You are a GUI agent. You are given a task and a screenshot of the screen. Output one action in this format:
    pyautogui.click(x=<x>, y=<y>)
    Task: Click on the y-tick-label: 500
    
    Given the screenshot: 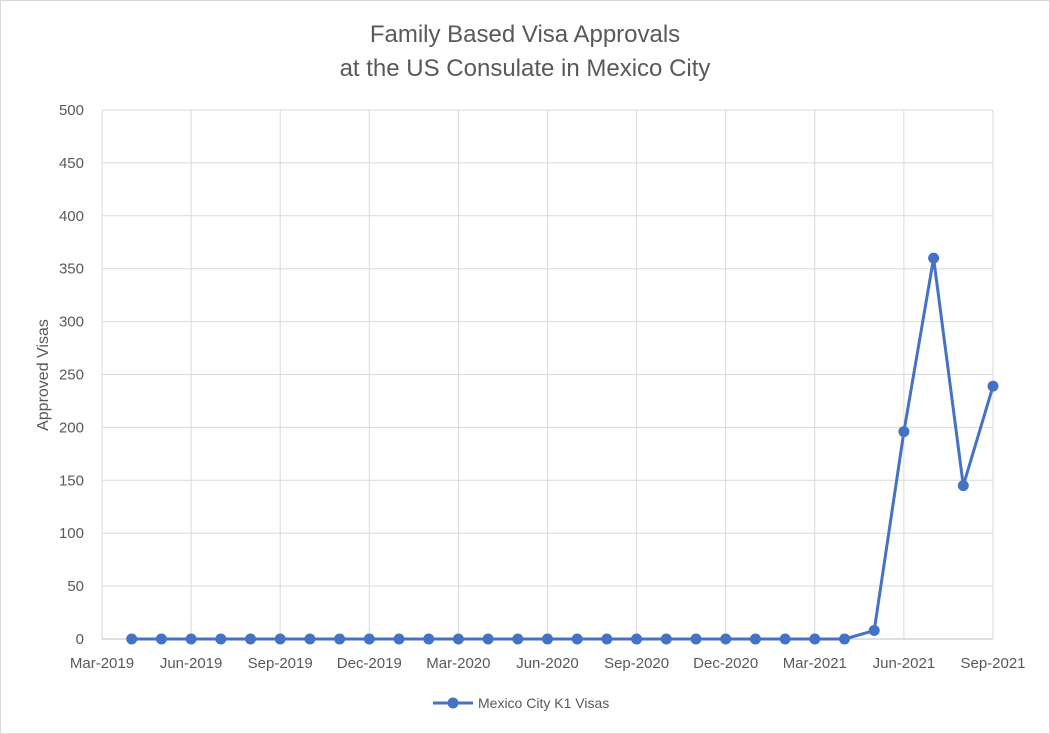 What is the action you would take?
    pyautogui.click(x=71, y=110)
    